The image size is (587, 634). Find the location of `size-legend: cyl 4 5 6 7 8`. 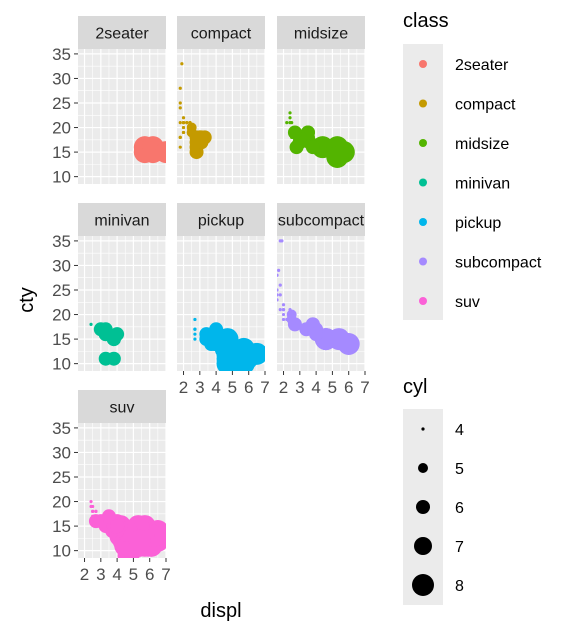

size-legend: cyl 4 5 6 7 8 is located at coordinates (433, 490).